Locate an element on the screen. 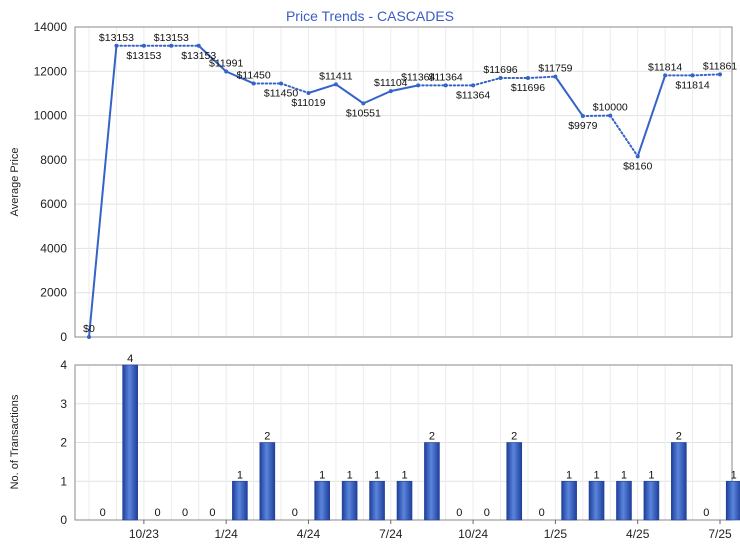 The image size is (740, 555). count-x-tick-label: 4/25 is located at coordinates (638, 534).